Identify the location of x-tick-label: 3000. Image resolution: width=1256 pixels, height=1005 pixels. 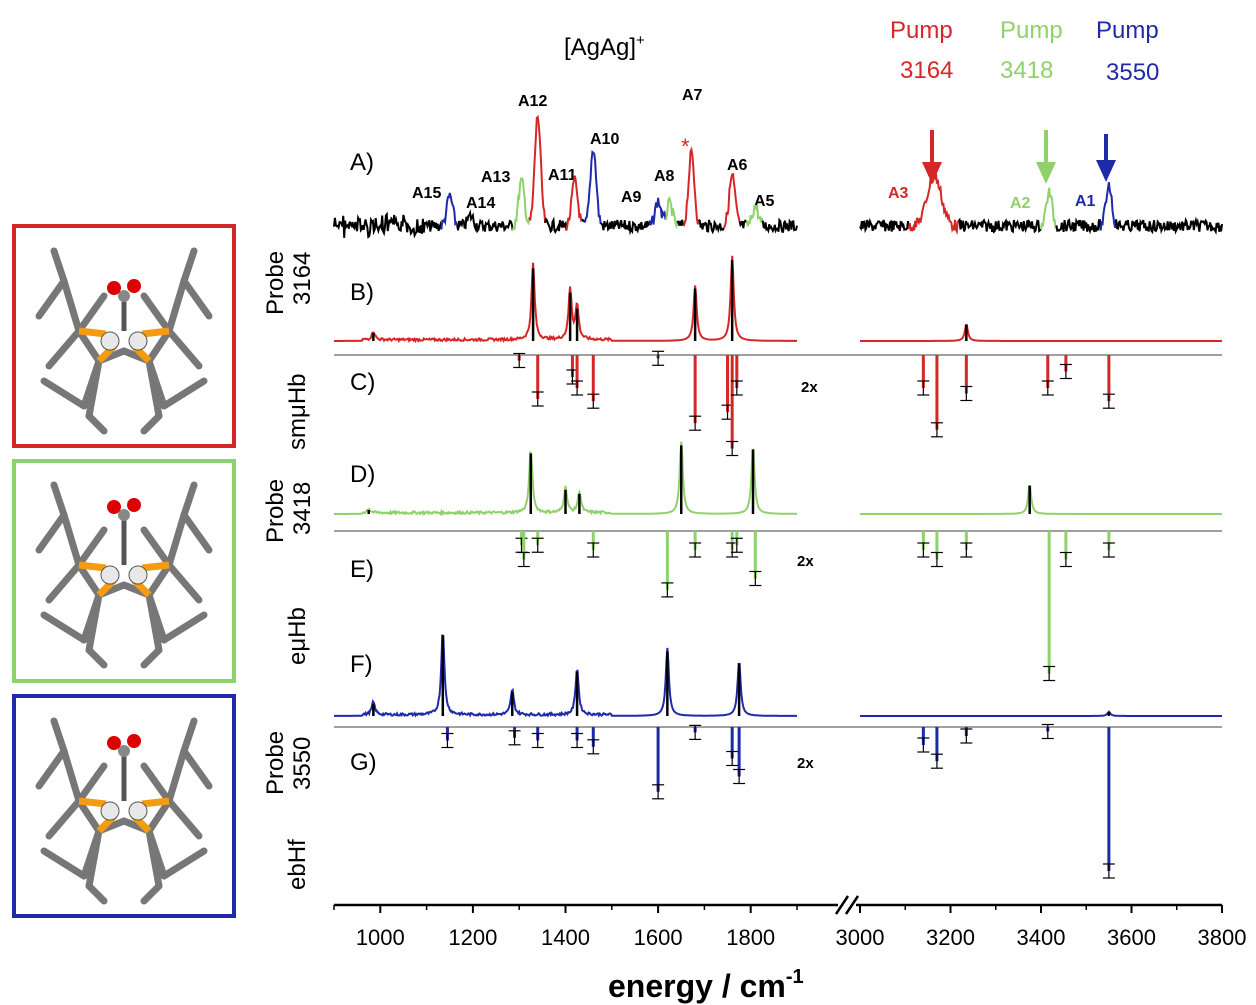
(860, 937).